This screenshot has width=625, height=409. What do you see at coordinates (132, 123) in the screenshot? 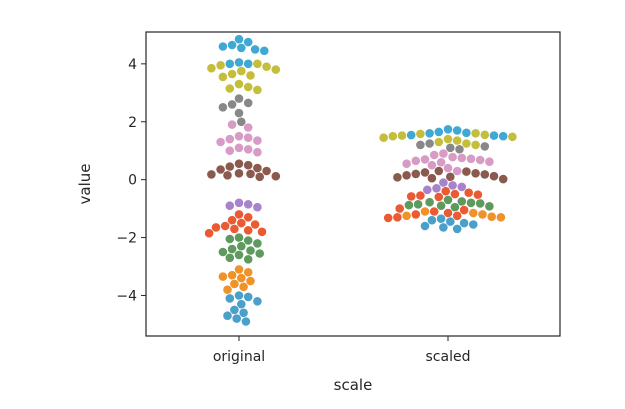
I see `y-tick-label: 2` at bounding box center [132, 123].